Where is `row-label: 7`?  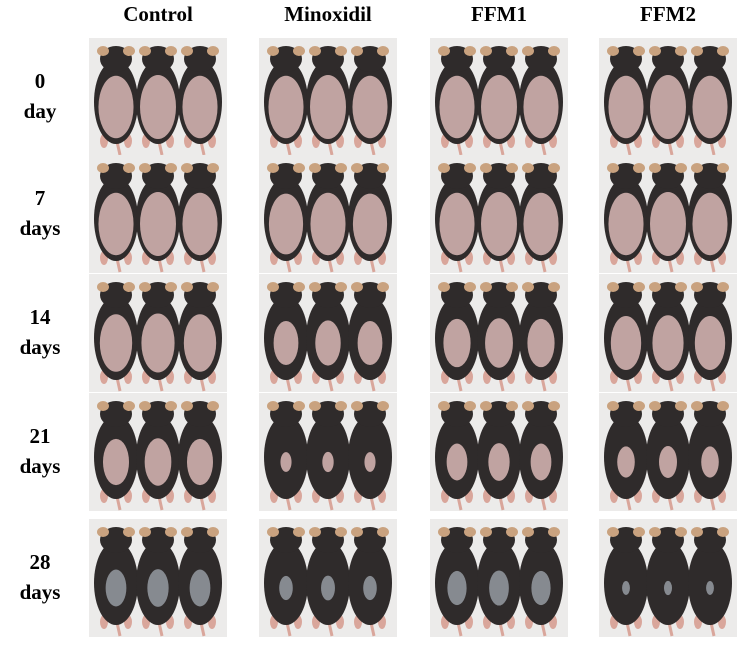
row-label: 7 is located at coordinates (40, 198).